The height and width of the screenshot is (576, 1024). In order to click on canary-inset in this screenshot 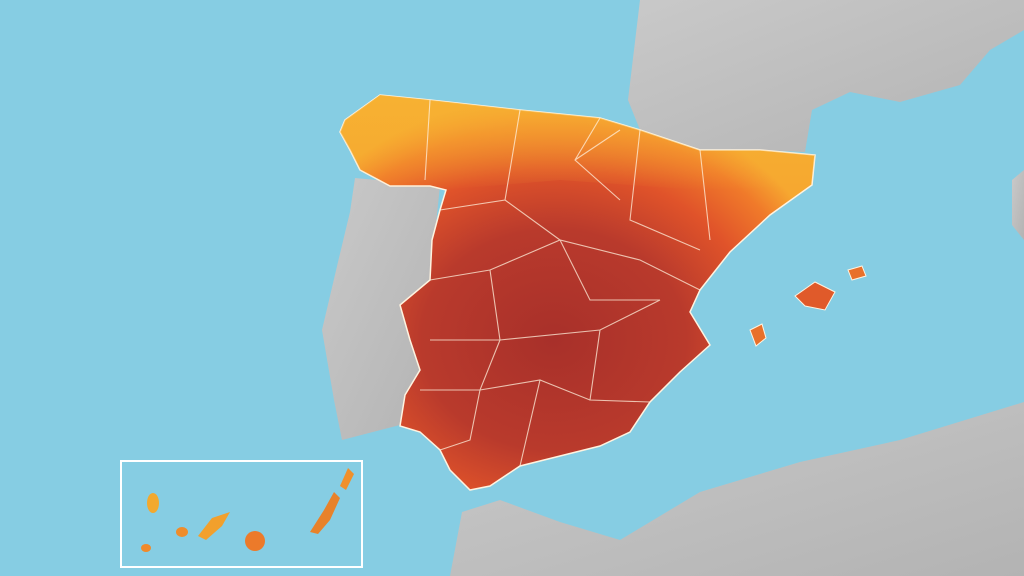, I will do `click(241, 514)`.